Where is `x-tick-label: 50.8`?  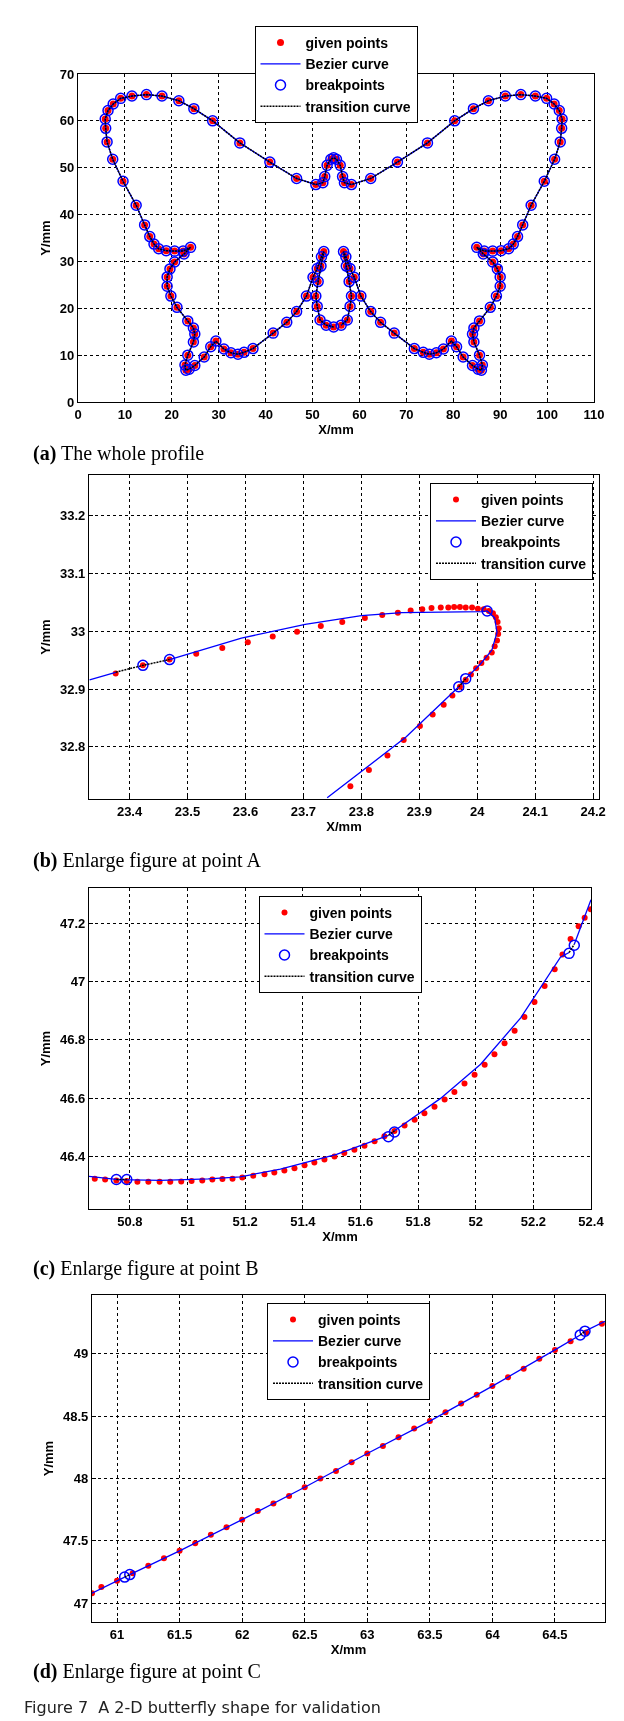
x-tick-label: 50.8 is located at coordinates (130, 1221).